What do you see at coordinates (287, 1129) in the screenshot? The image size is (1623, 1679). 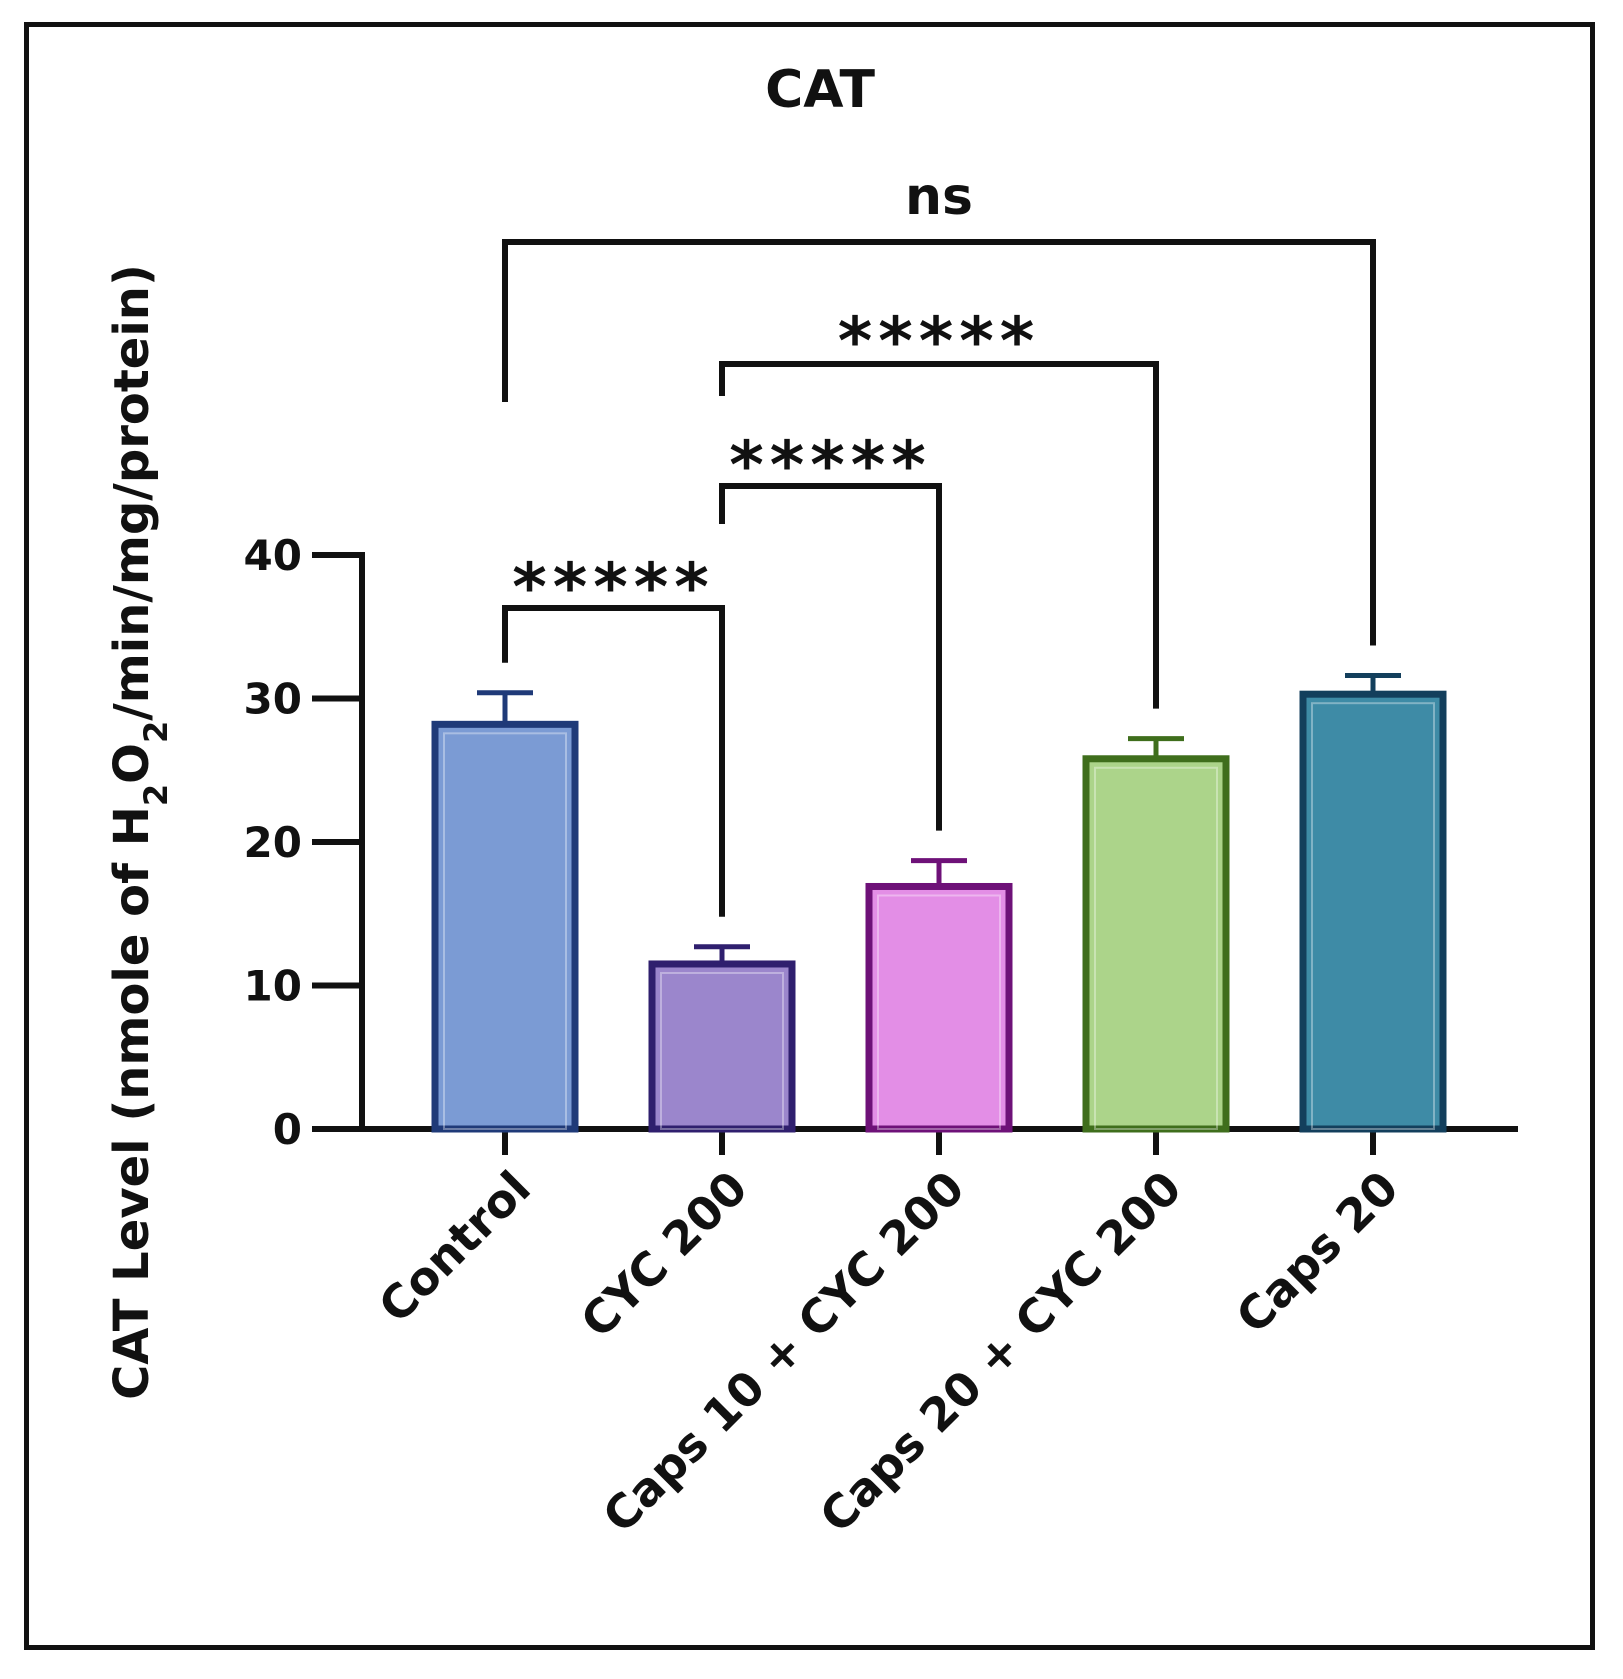 I see `y-tick-label: 0` at bounding box center [287, 1129].